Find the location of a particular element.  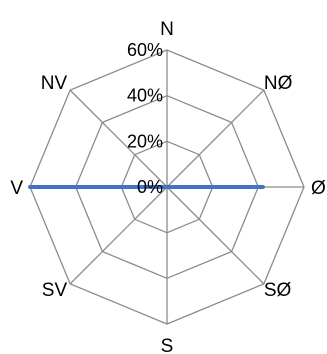

direction-label: V is located at coordinates (16, 188).